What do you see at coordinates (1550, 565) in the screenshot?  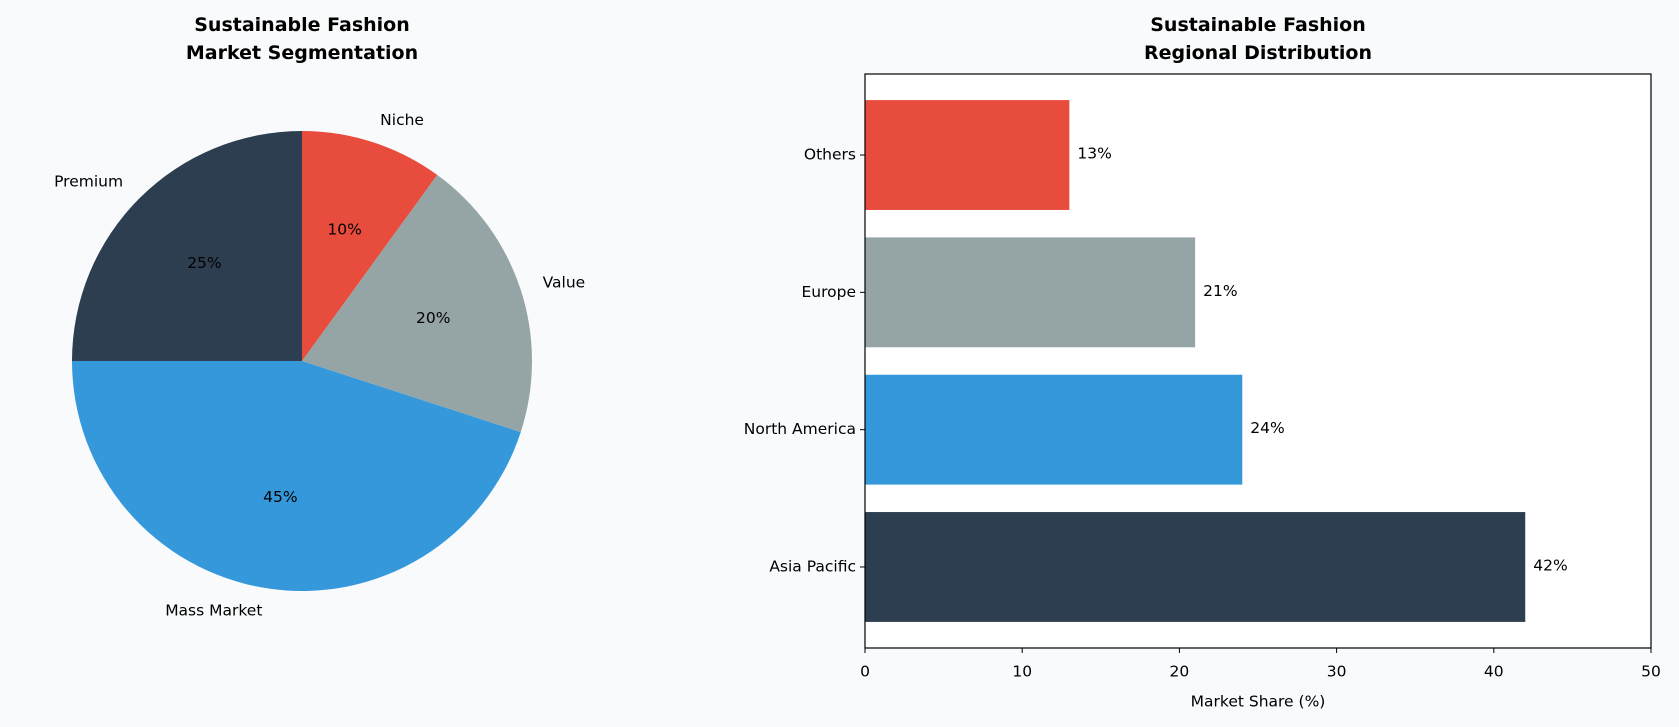 I see `value-label: 42%` at bounding box center [1550, 565].